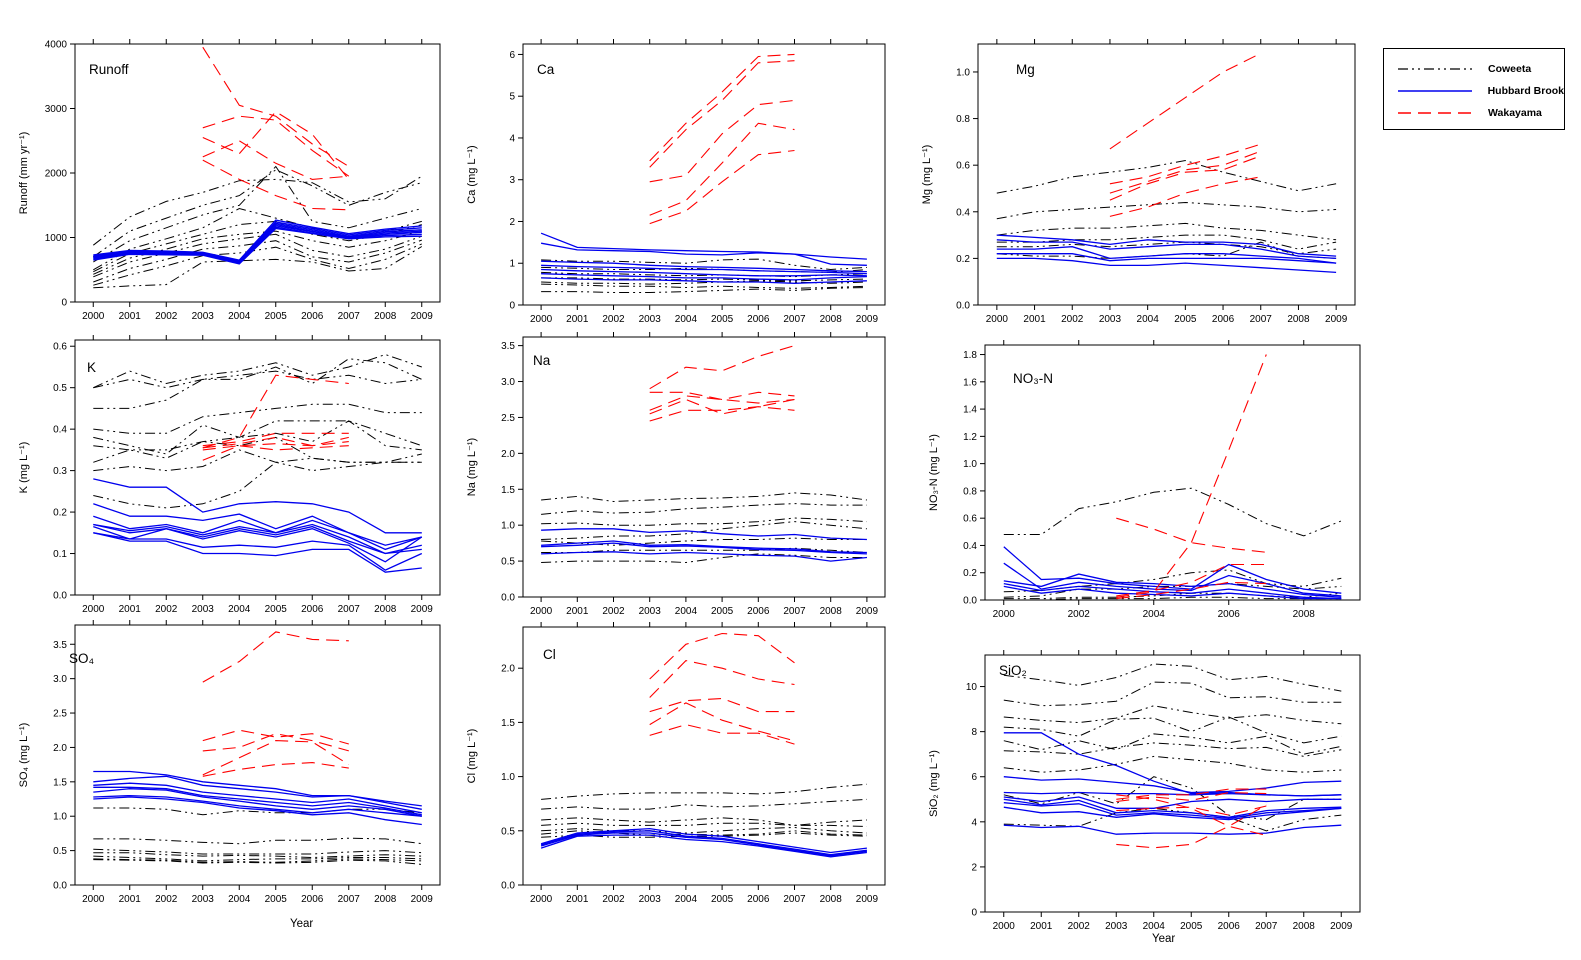  What do you see at coordinates (974, 913) in the screenshot?
I see `y-tick-label: 0` at bounding box center [974, 913].